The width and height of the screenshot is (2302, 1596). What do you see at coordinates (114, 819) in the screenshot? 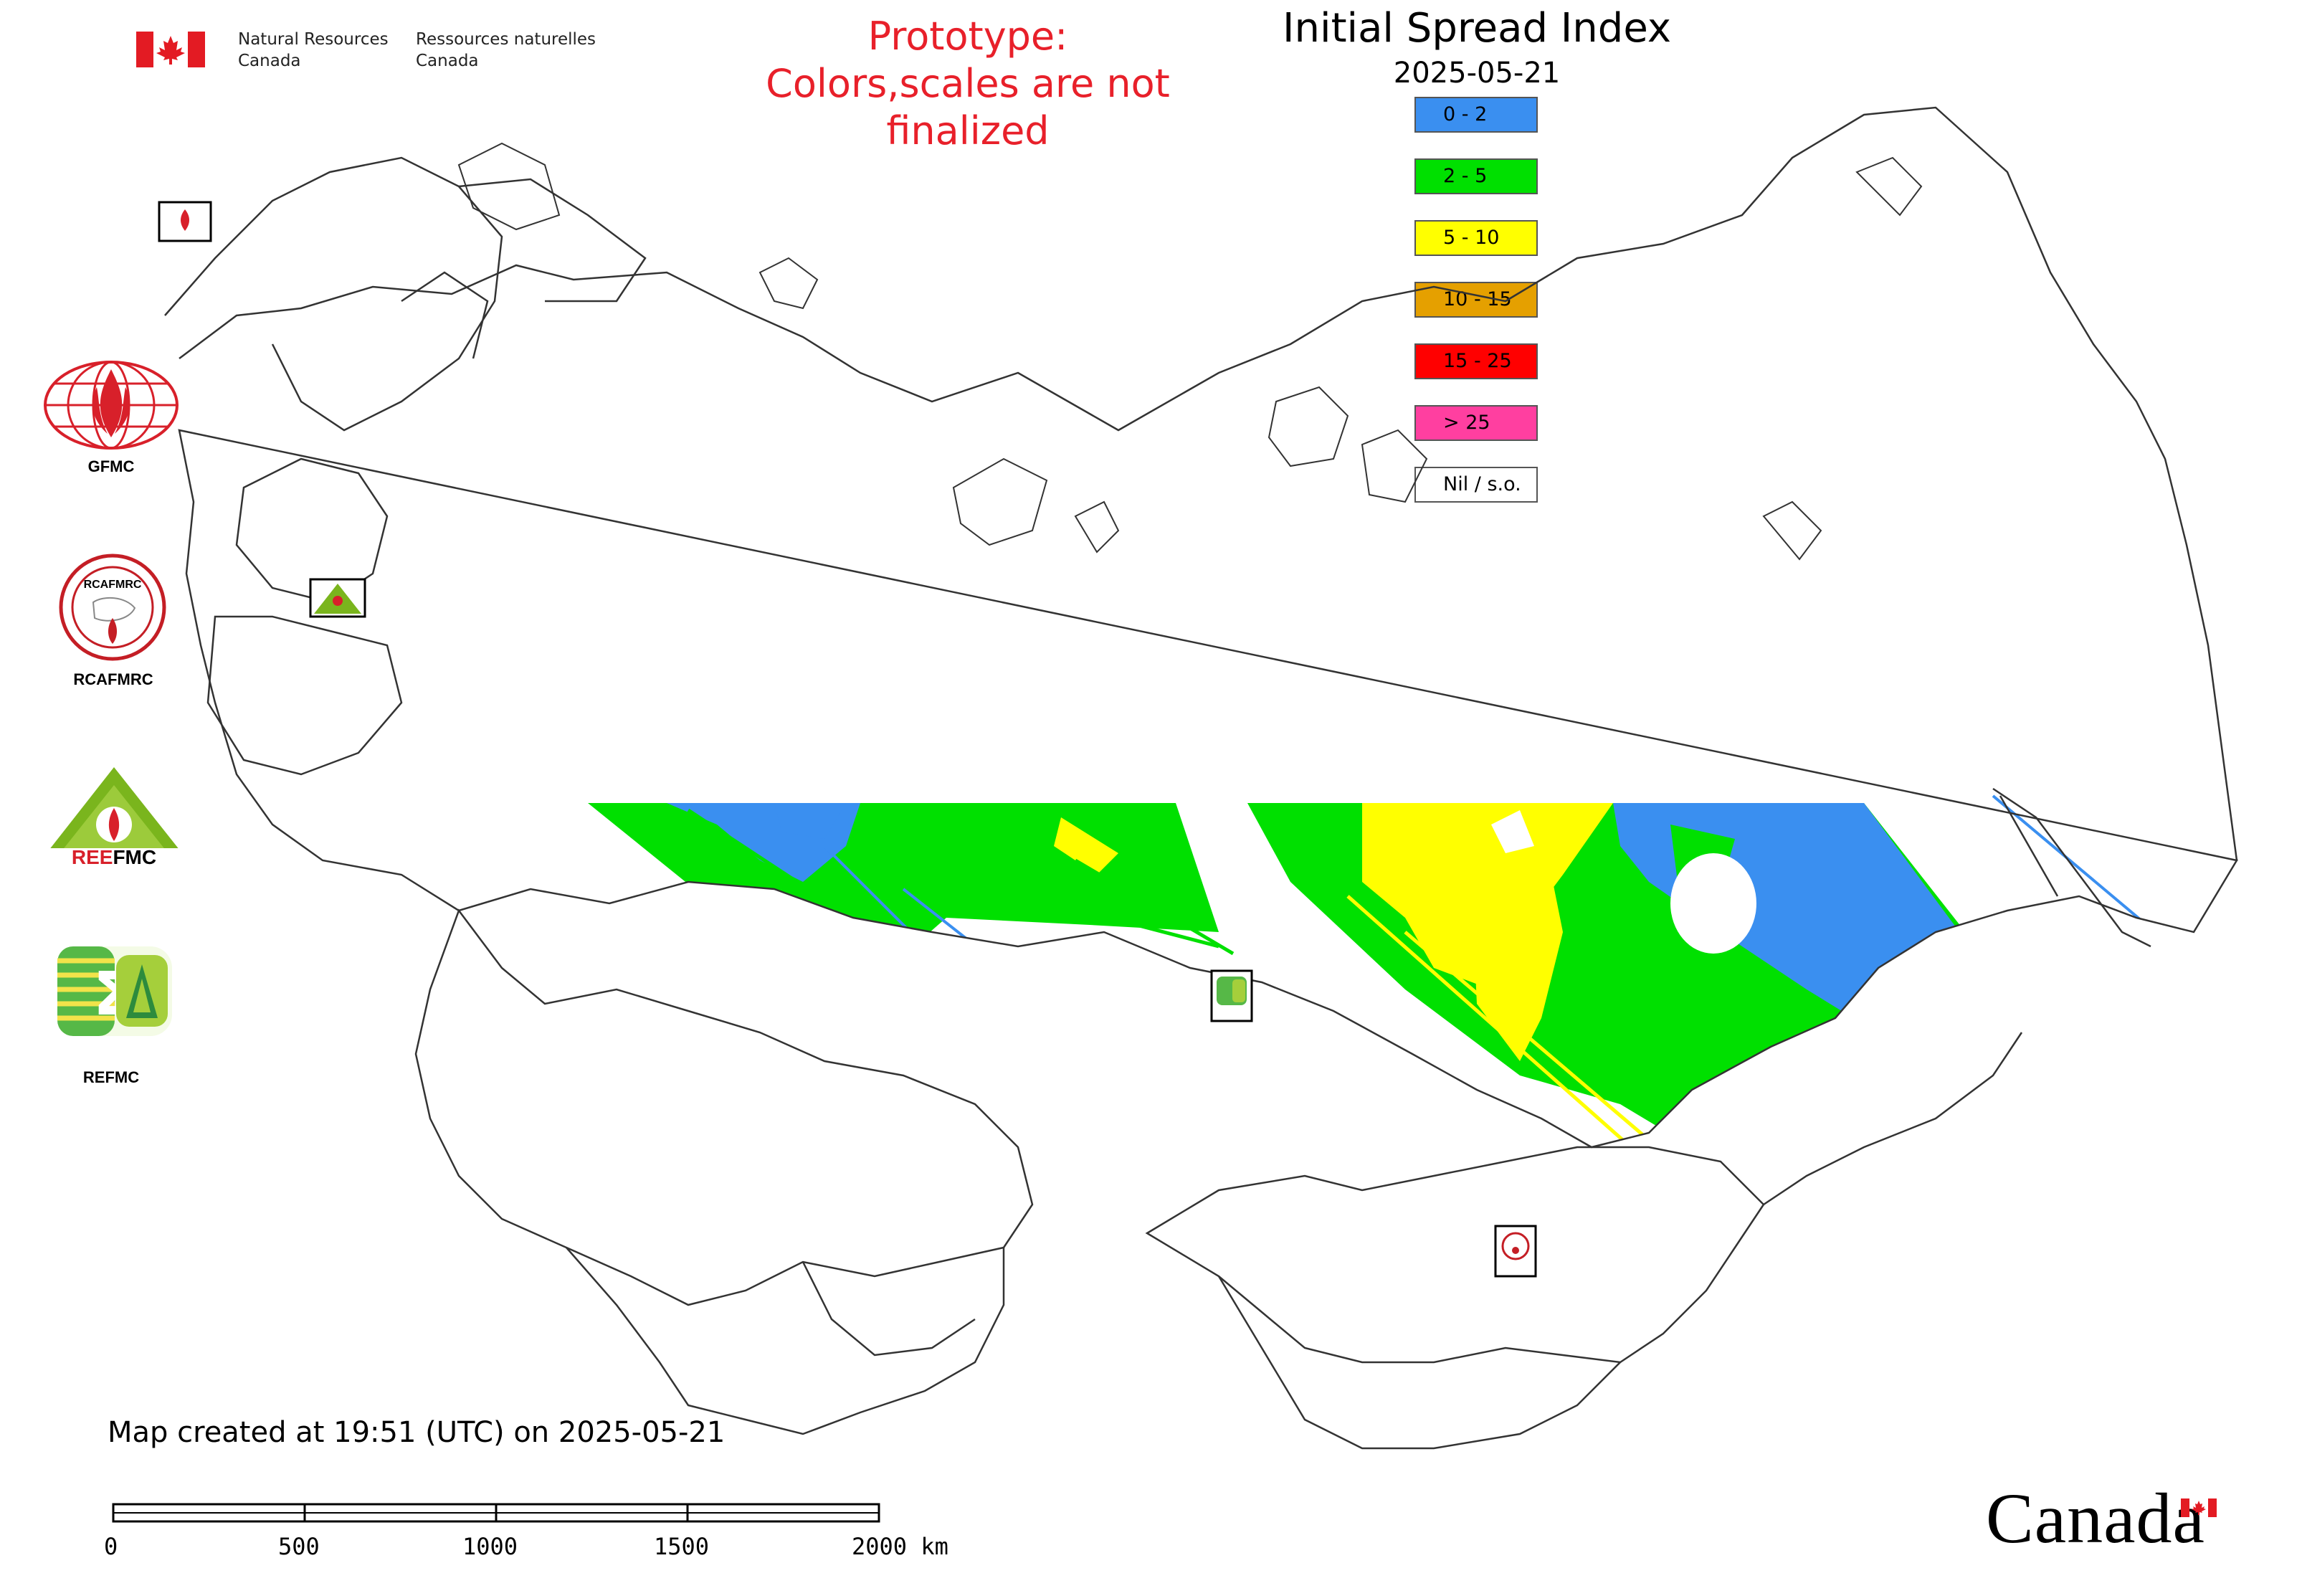
I see `reefmc-logo-icon: REEFMC` at bounding box center [114, 819].